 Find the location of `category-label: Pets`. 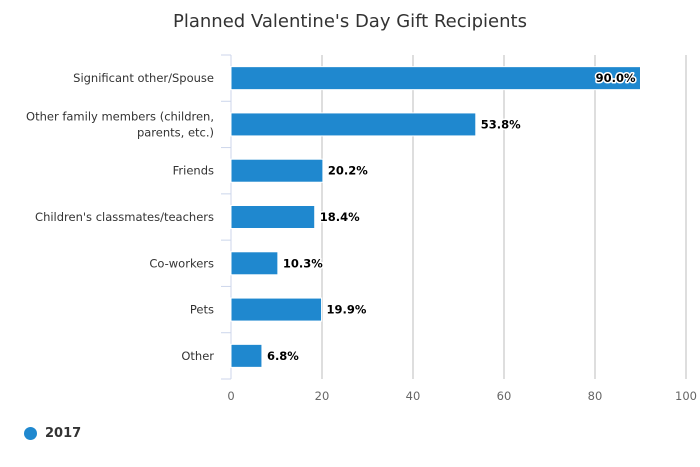

category-label: Pets is located at coordinates (202, 310).